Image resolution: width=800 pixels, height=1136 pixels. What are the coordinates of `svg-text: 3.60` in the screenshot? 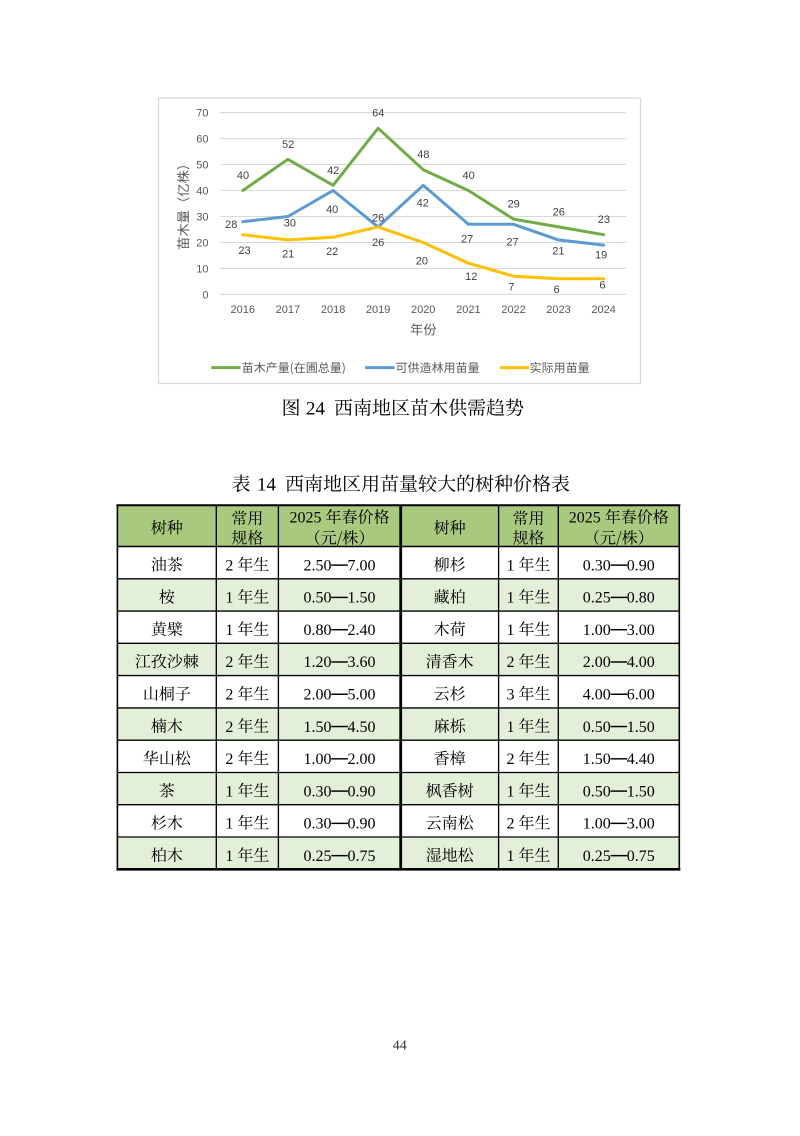 It's located at (362, 662).